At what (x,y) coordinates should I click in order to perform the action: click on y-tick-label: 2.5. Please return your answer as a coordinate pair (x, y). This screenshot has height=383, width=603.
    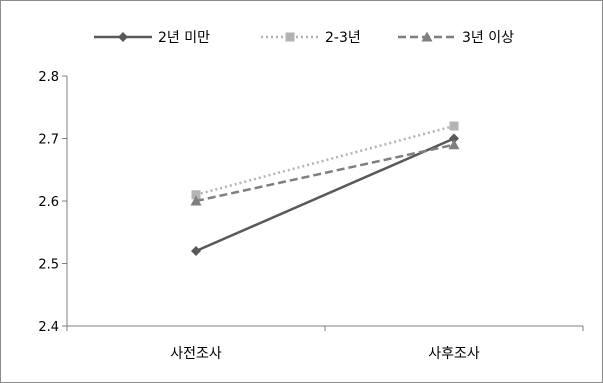
    Looking at the image, I should click on (48, 265).